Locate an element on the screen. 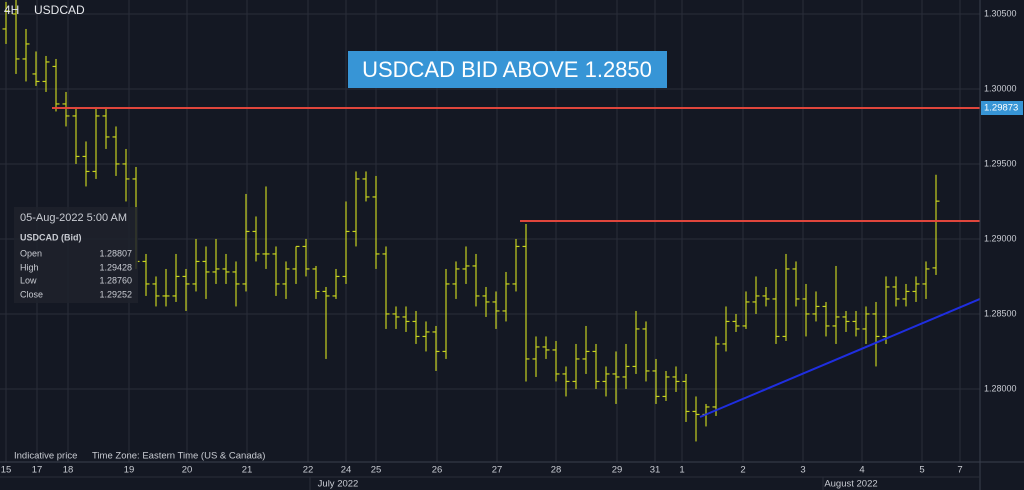  info-value: 1.28760 is located at coordinates (115, 280).